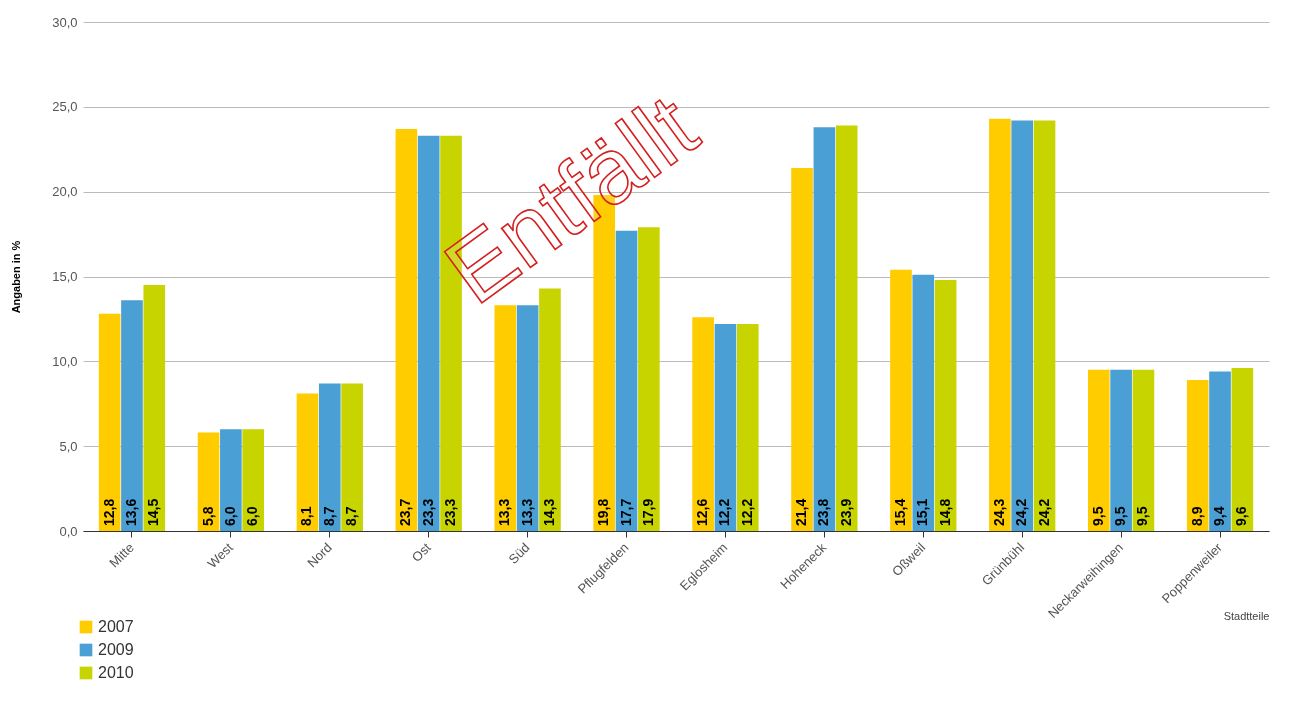 Image resolution: width=1290 pixels, height=702 pixels. What do you see at coordinates (1219, 516) in the screenshot?
I see `data-label: 9,4` at bounding box center [1219, 516].